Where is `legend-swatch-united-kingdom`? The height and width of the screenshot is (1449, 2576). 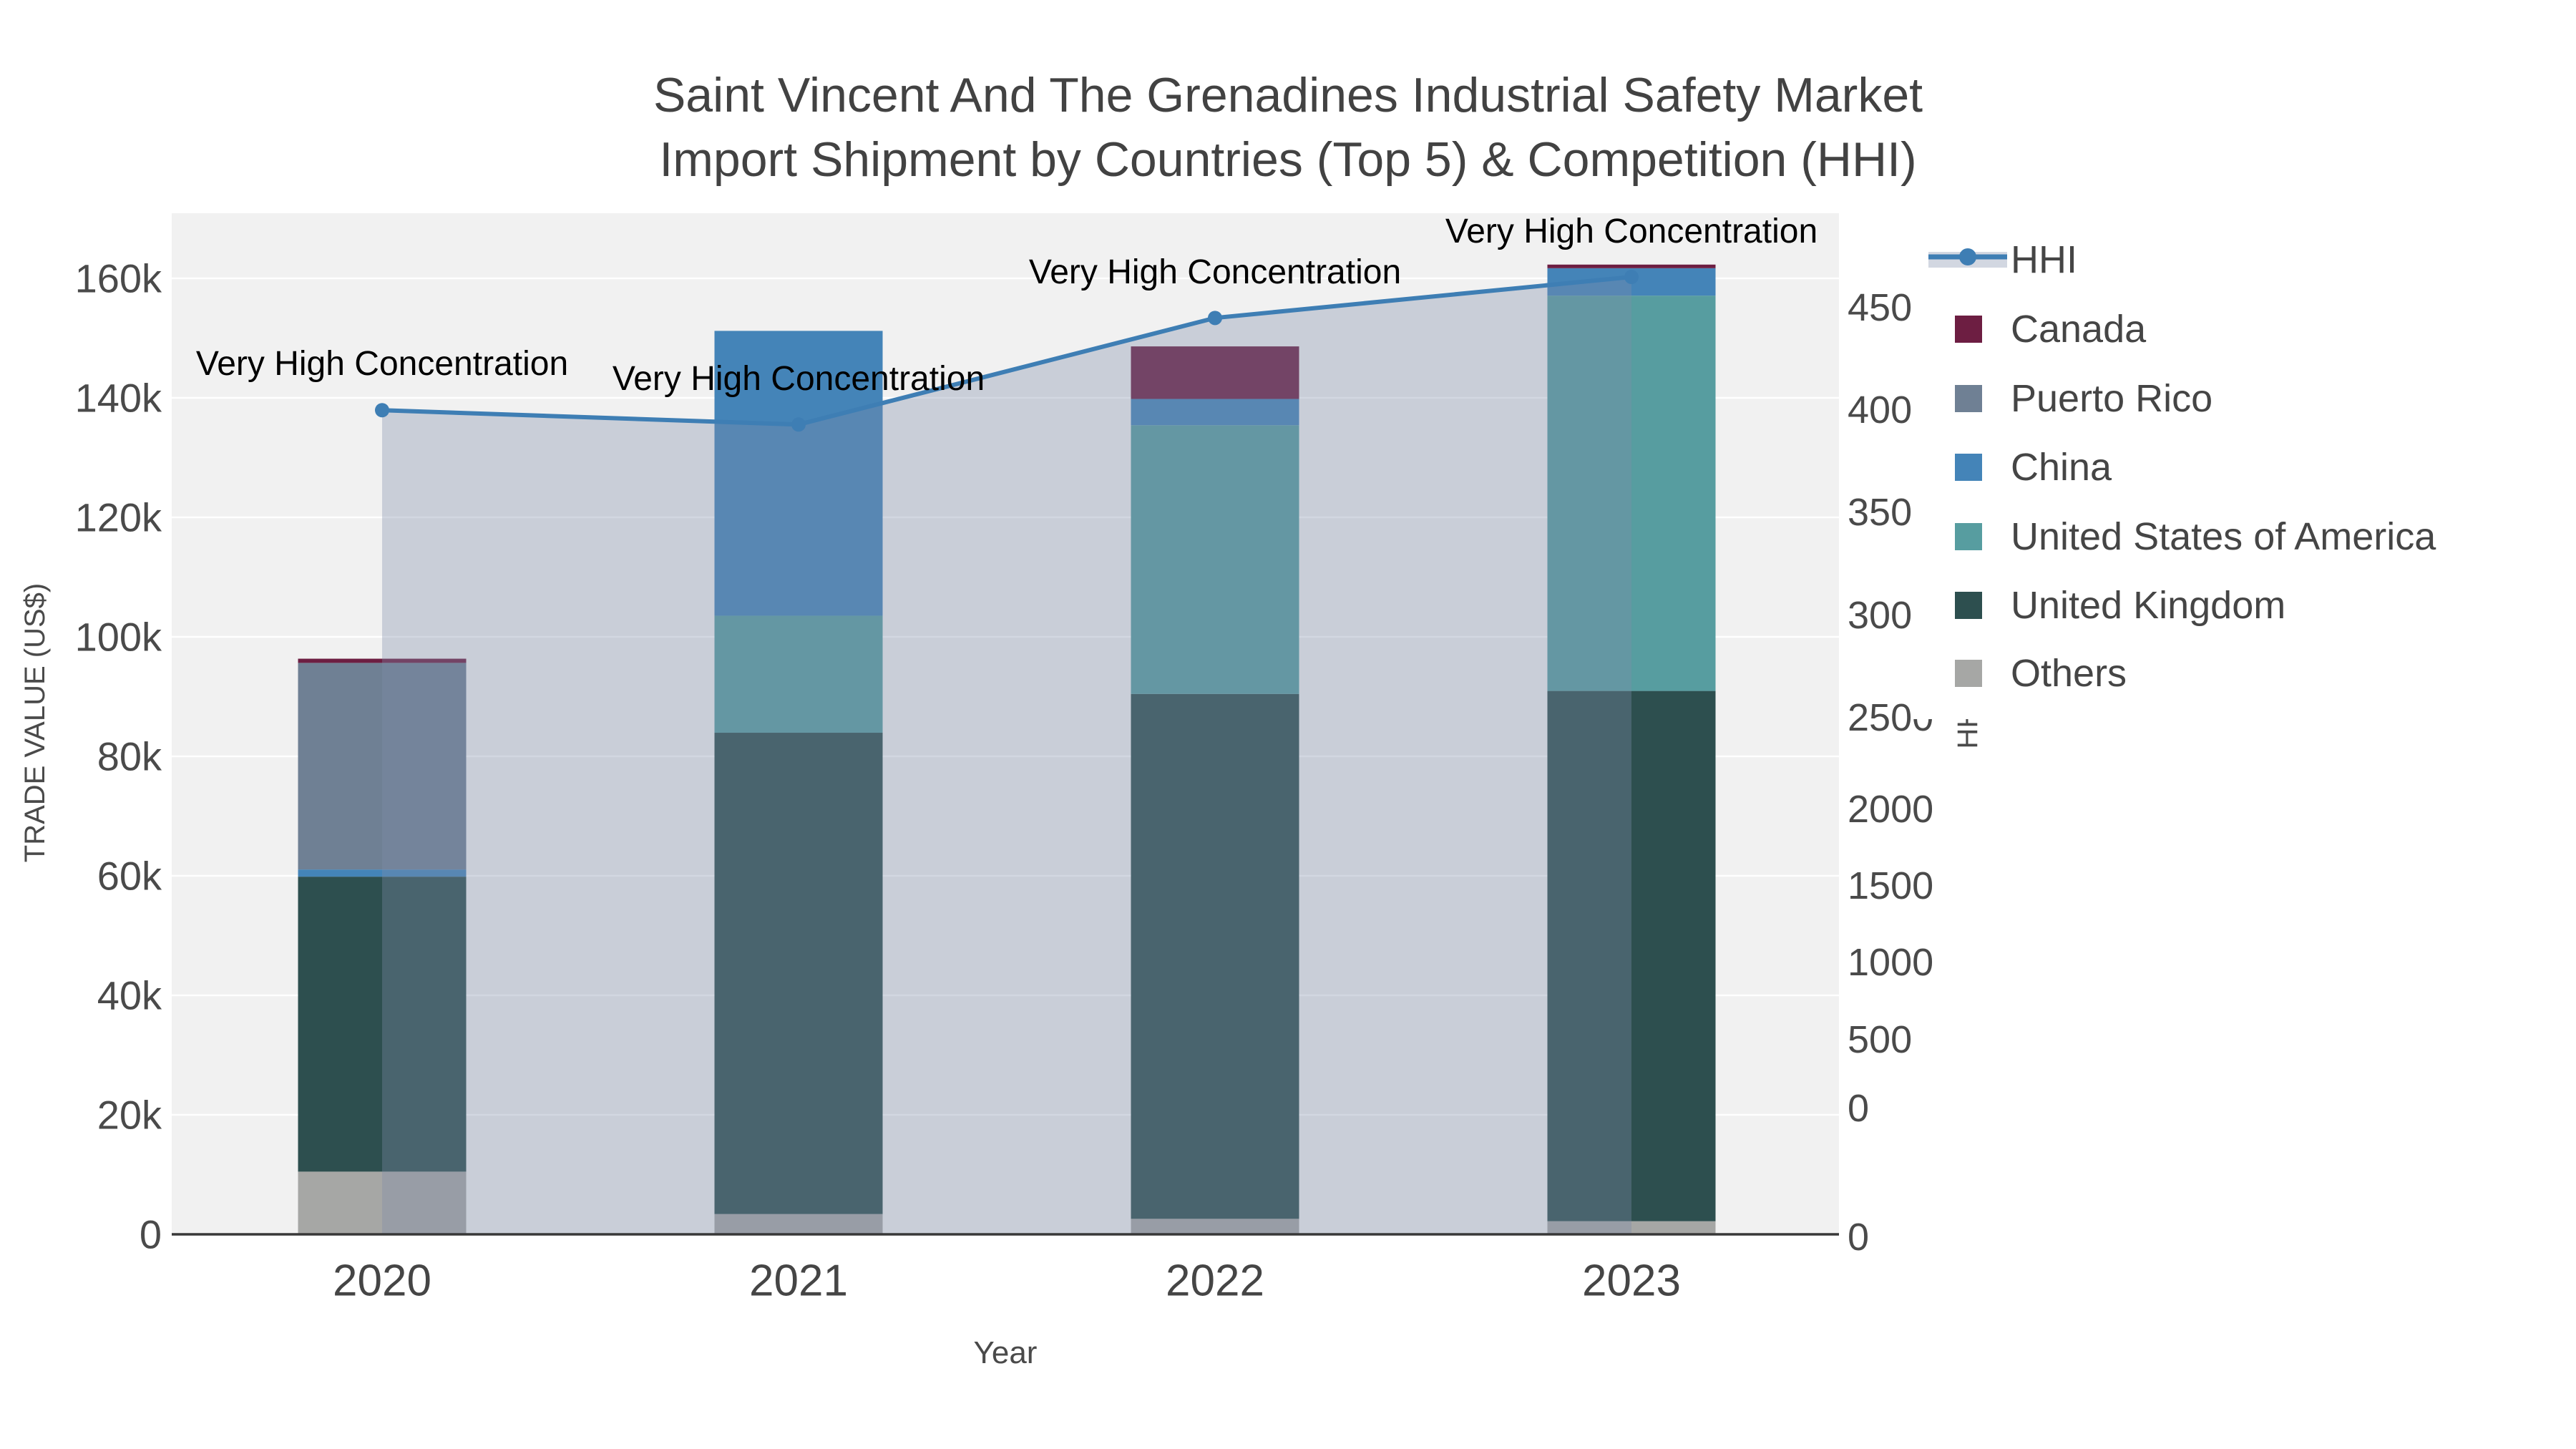
legend-swatch-united-kingdom is located at coordinates (1968, 605).